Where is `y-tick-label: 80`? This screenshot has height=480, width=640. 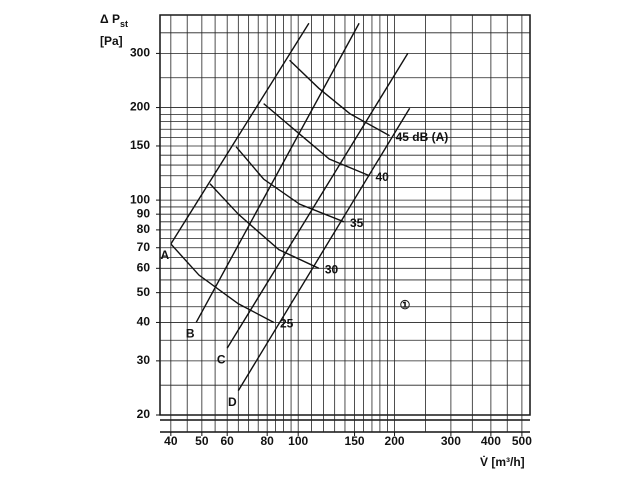
y-tick-label: 80 is located at coordinates (144, 229).